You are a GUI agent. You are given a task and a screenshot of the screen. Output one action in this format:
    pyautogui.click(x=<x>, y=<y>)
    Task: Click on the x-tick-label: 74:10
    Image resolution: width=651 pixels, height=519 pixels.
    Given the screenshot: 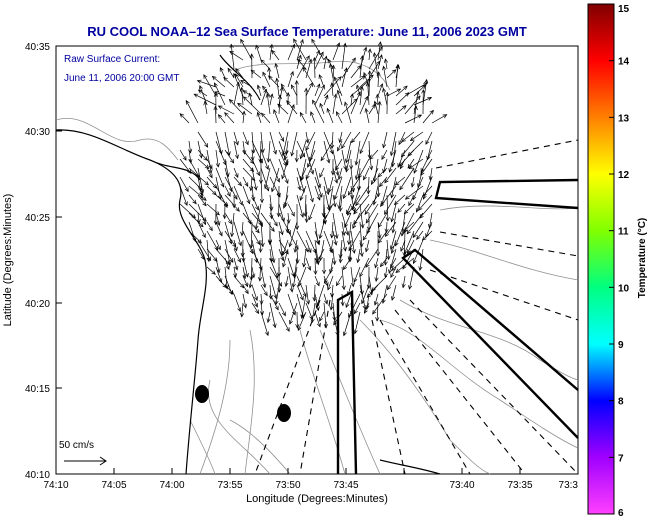 What is the action you would take?
    pyautogui.click(x=55, y=485)
    